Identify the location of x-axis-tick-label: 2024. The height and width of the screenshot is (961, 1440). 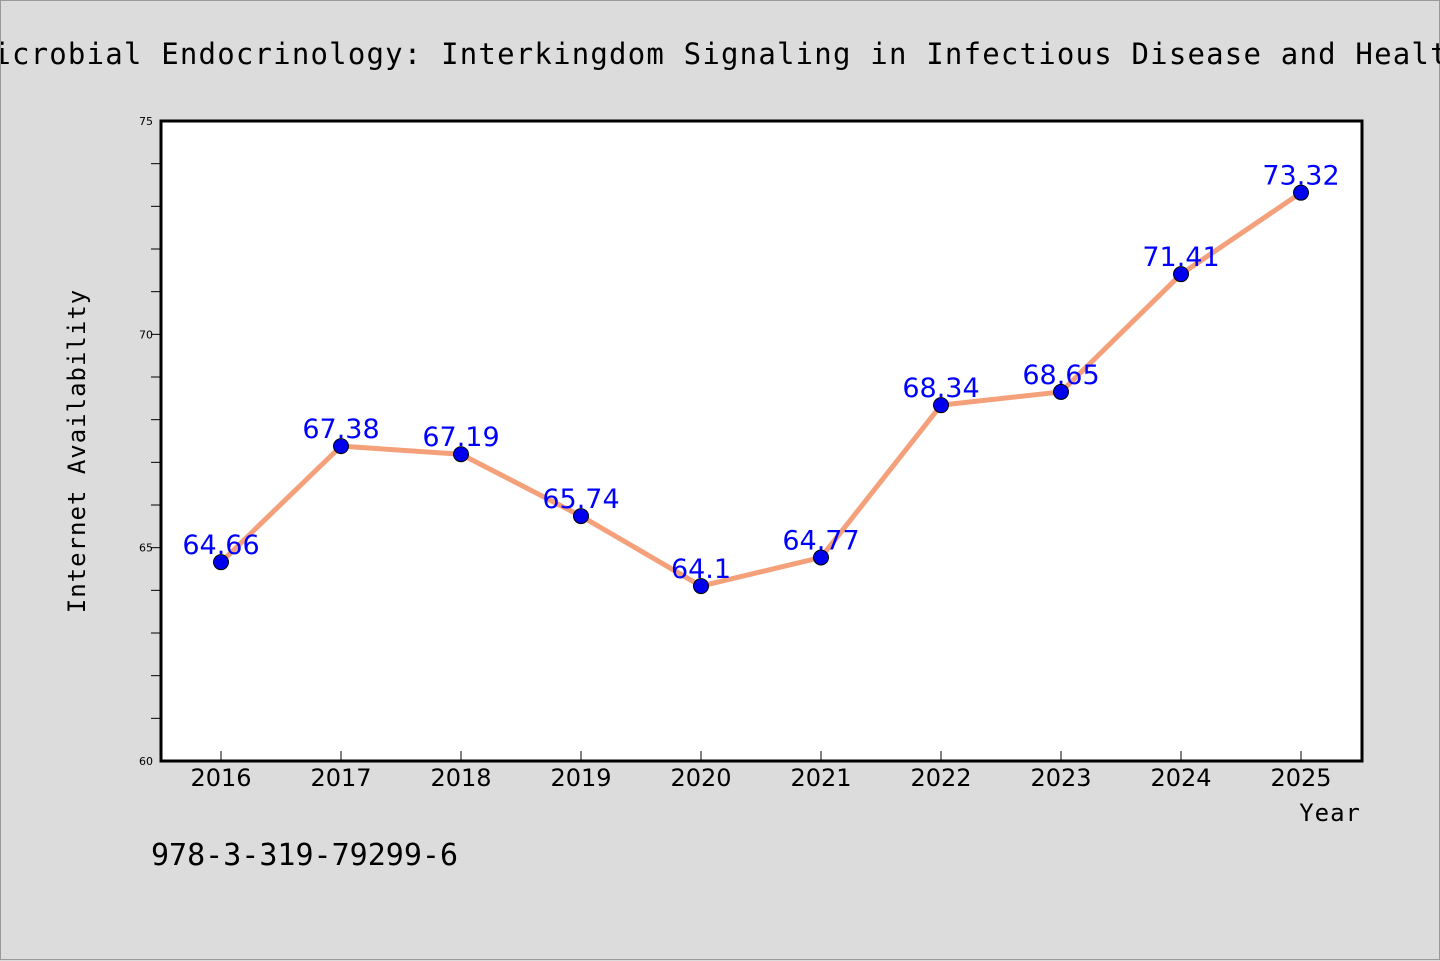
(1180, 778).